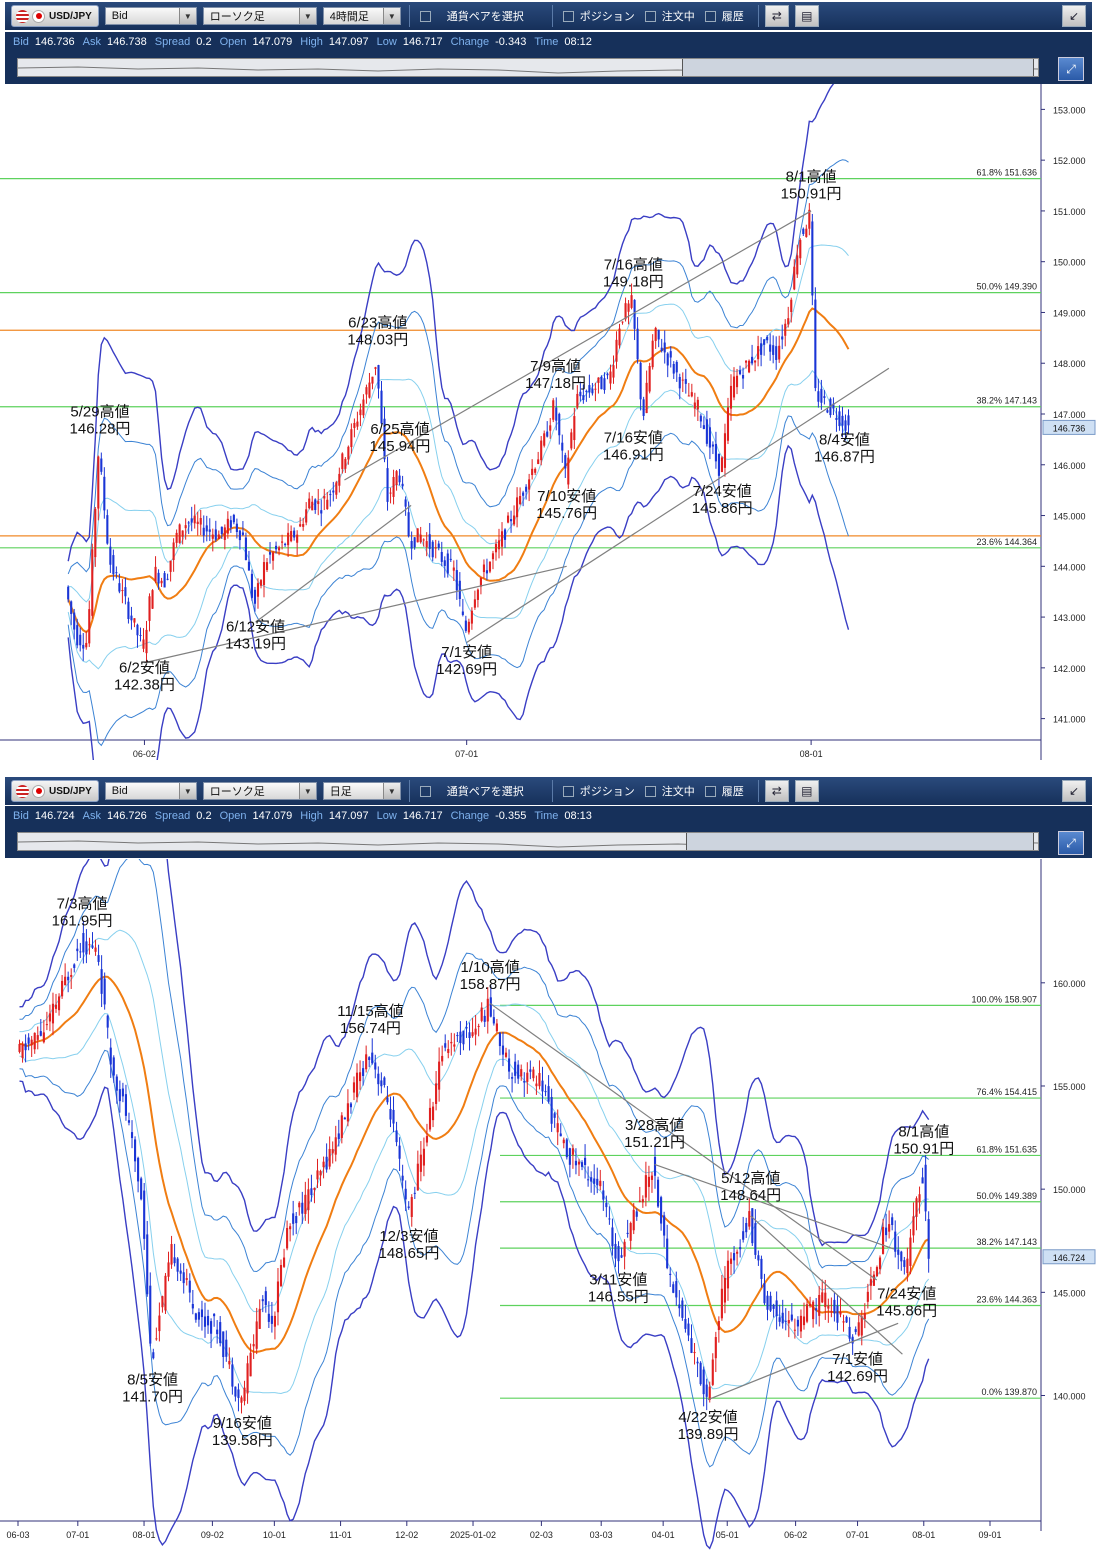  Describe the element at coordinates (795, 1535) in the screenshot. I see `x-tick-label: 06-02` at that location.